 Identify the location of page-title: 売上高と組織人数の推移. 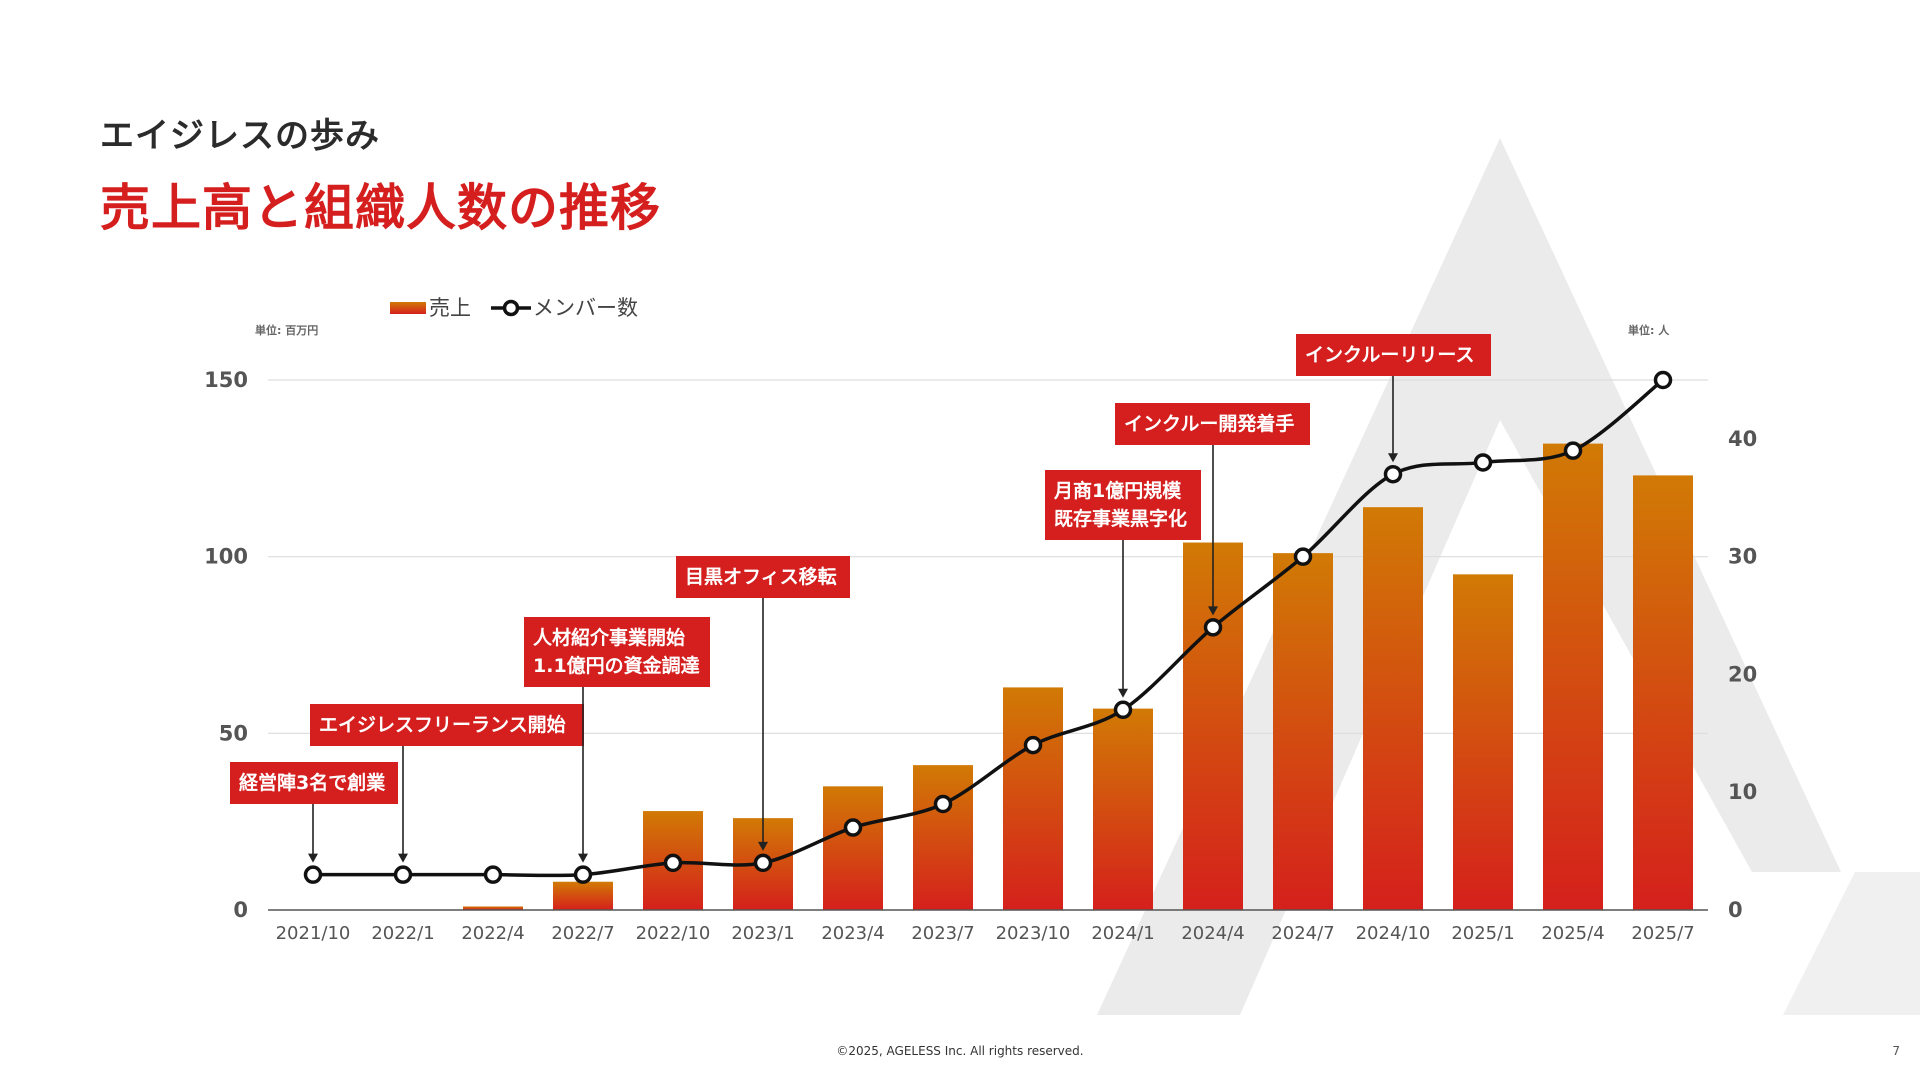
(380, 208).